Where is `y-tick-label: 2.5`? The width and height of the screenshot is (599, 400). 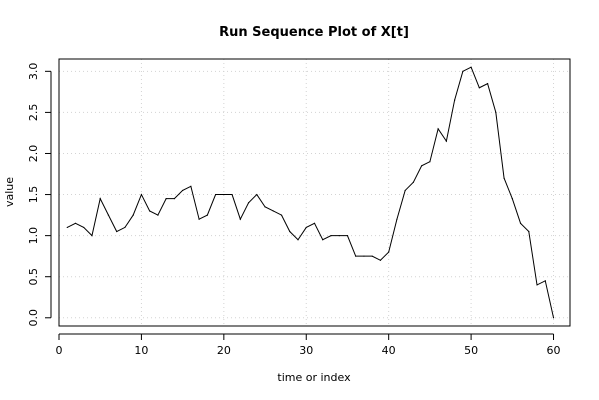 y-tick-label: 2.5 is located at coordinates (33, 113).